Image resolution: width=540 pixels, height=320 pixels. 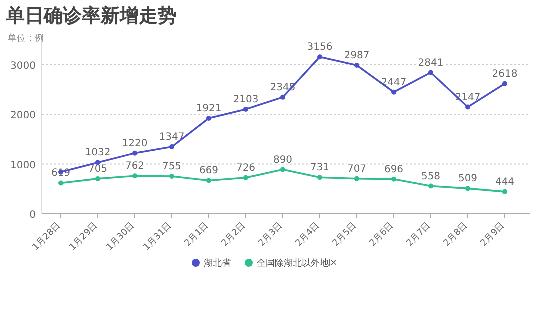 I want to click on chart-title: 单日确诊率新增走势, so click(x=91, y=16).